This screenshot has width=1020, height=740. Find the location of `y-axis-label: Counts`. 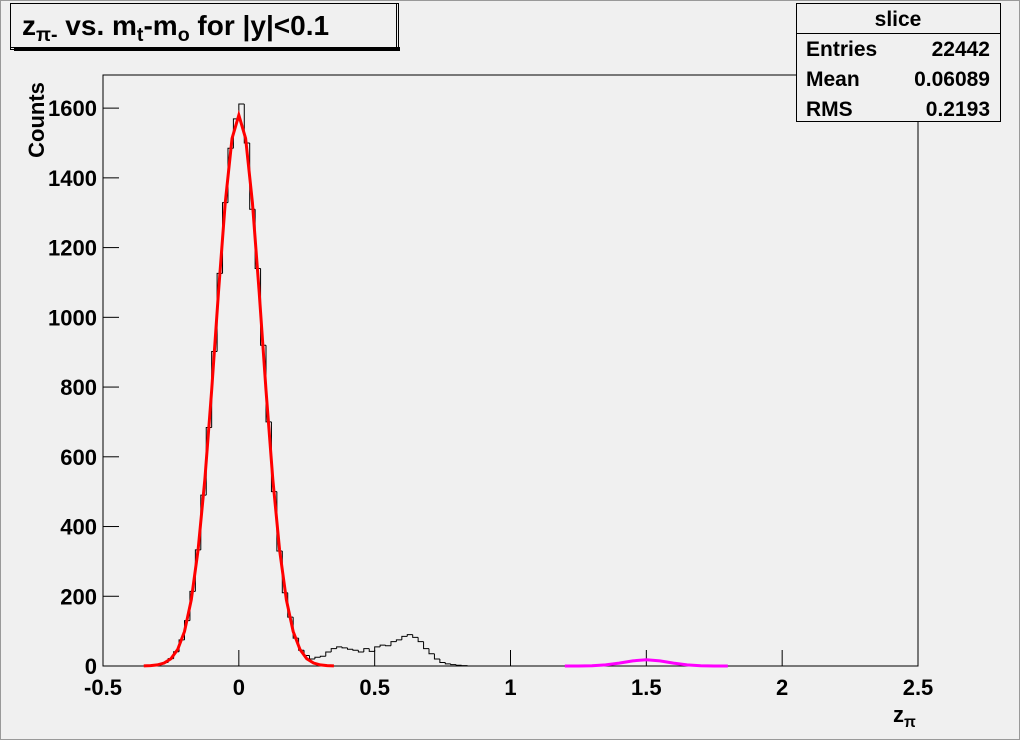

y-axis-label: Counts is located at coordinates (36, 120).